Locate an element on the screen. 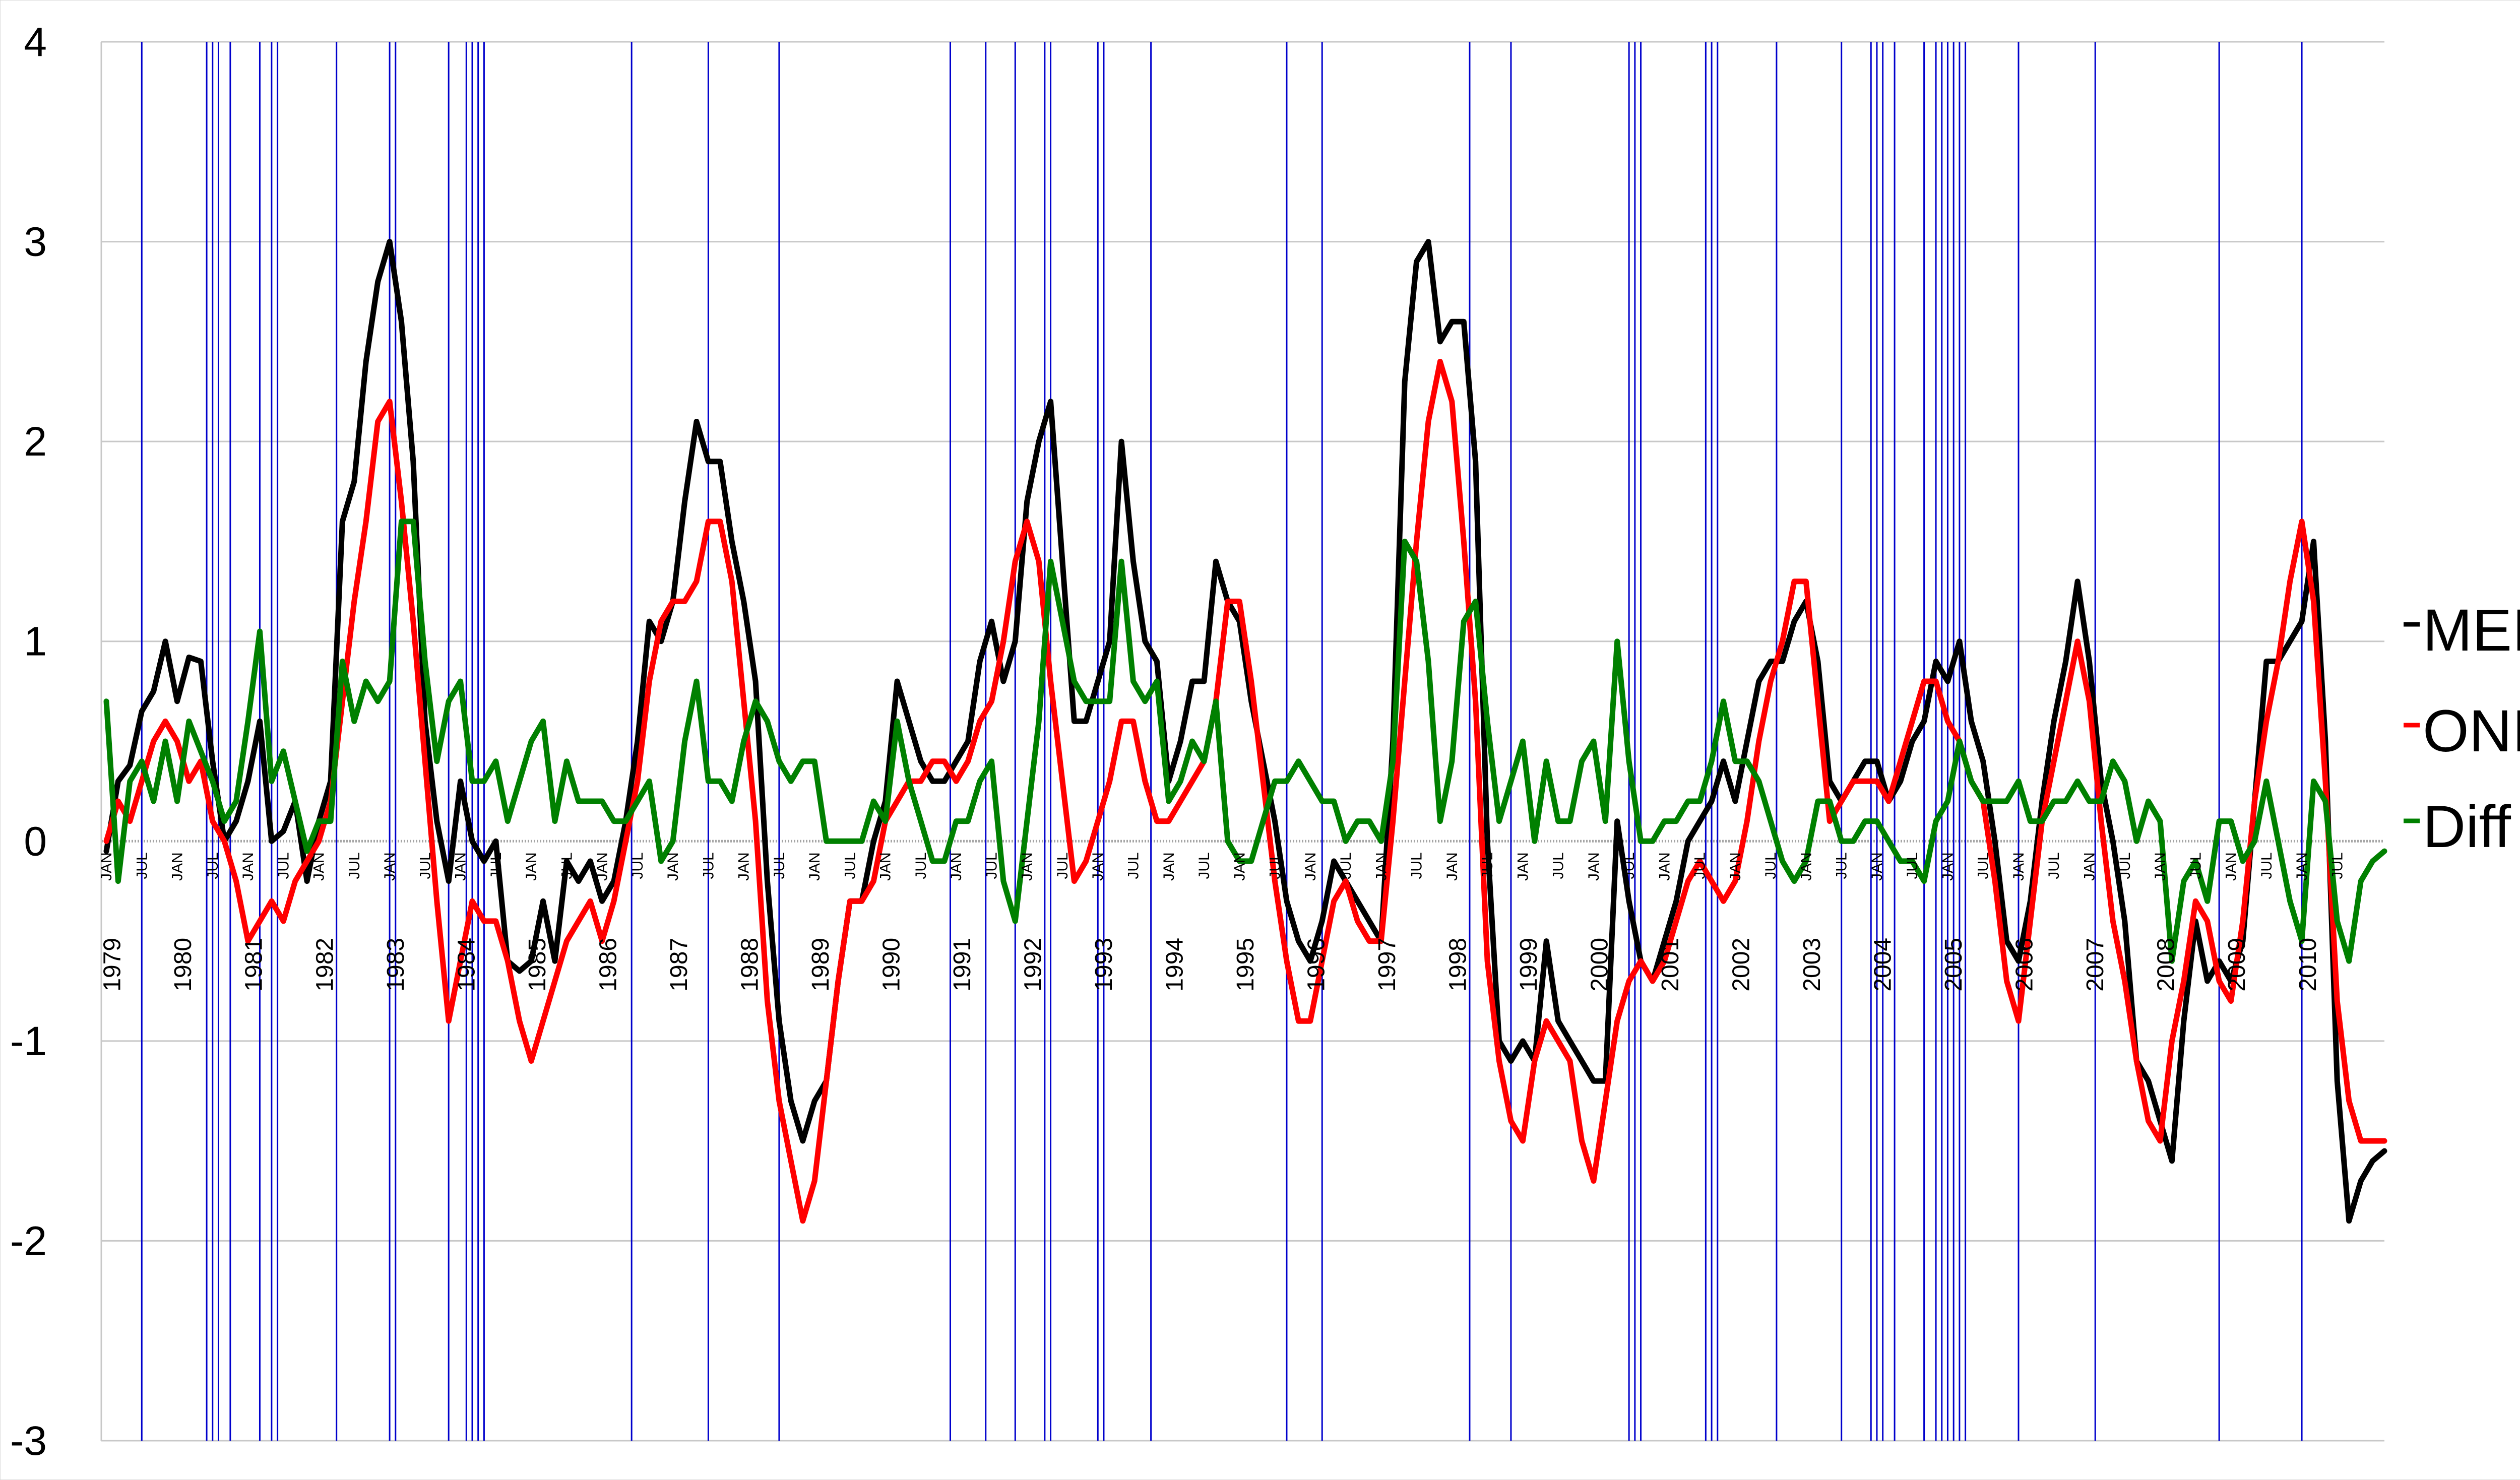 This screenshot has height=1480, width=2520. legend-label-diff: Diff is located at coordinates (2467, 827).